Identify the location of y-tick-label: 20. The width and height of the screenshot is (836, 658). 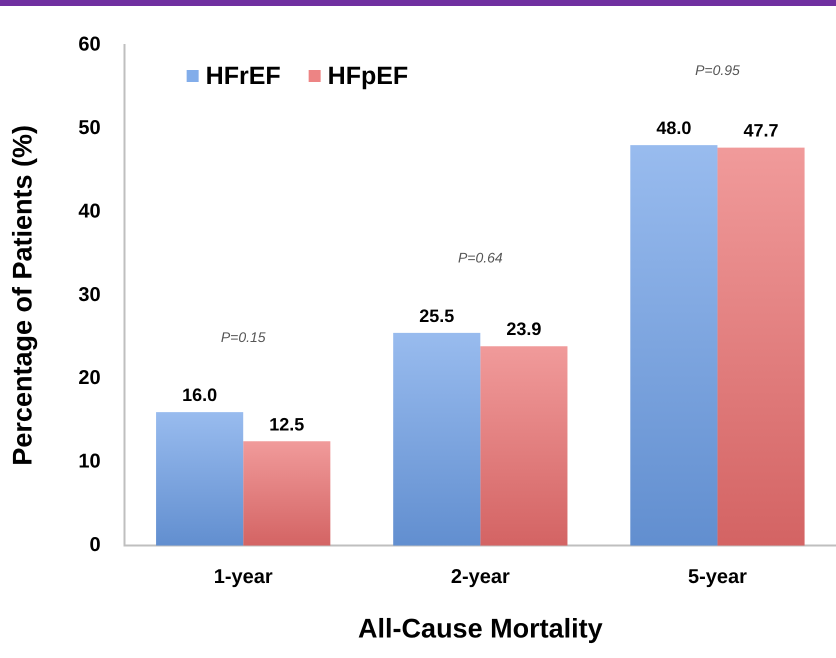
(89, 378).